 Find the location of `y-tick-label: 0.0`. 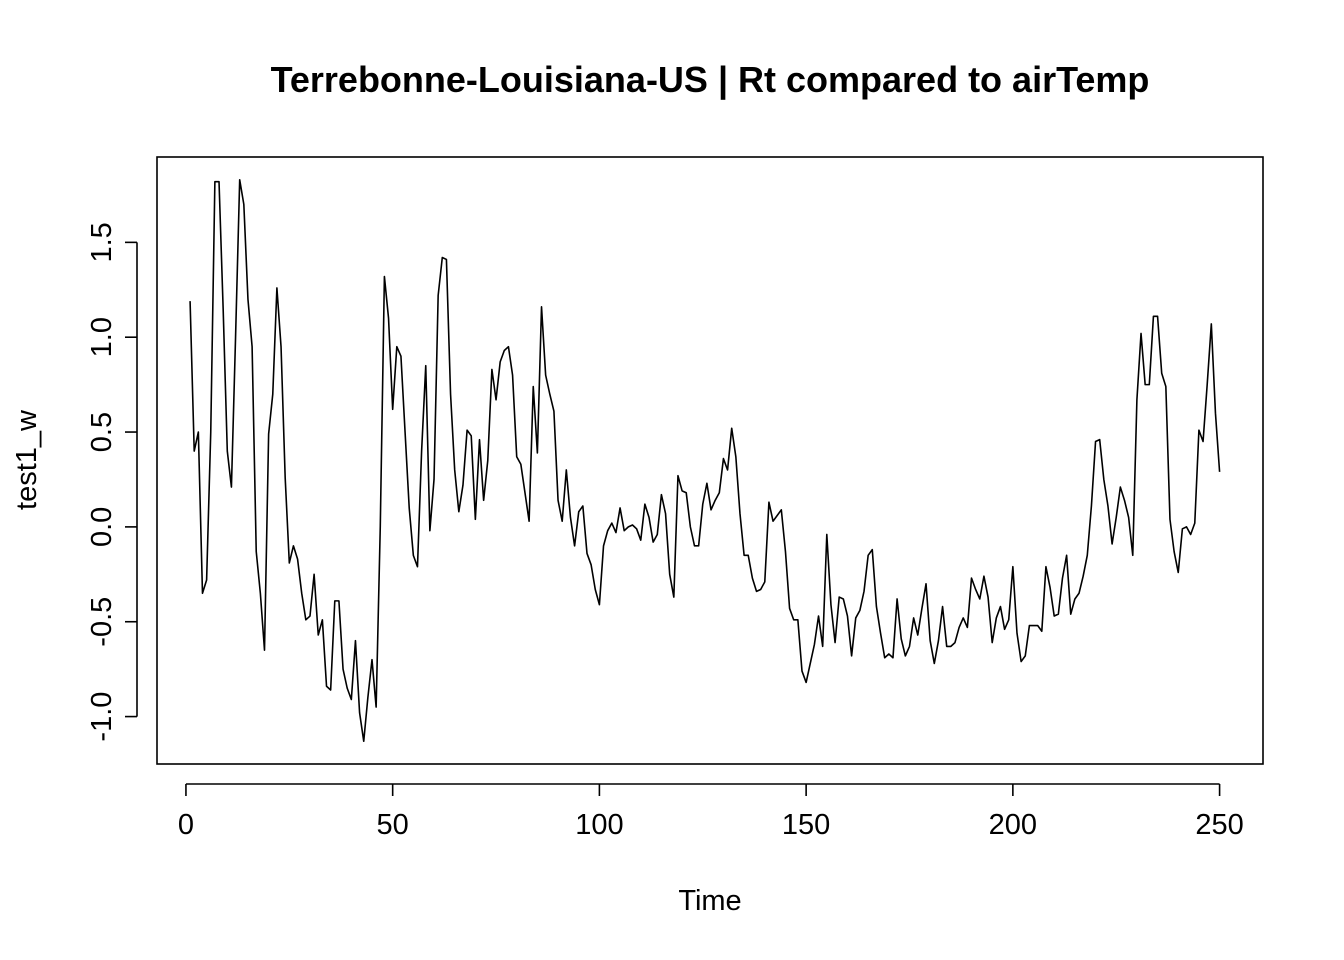

y-tick-label: 0.0 is located at coordinates (102, 527).